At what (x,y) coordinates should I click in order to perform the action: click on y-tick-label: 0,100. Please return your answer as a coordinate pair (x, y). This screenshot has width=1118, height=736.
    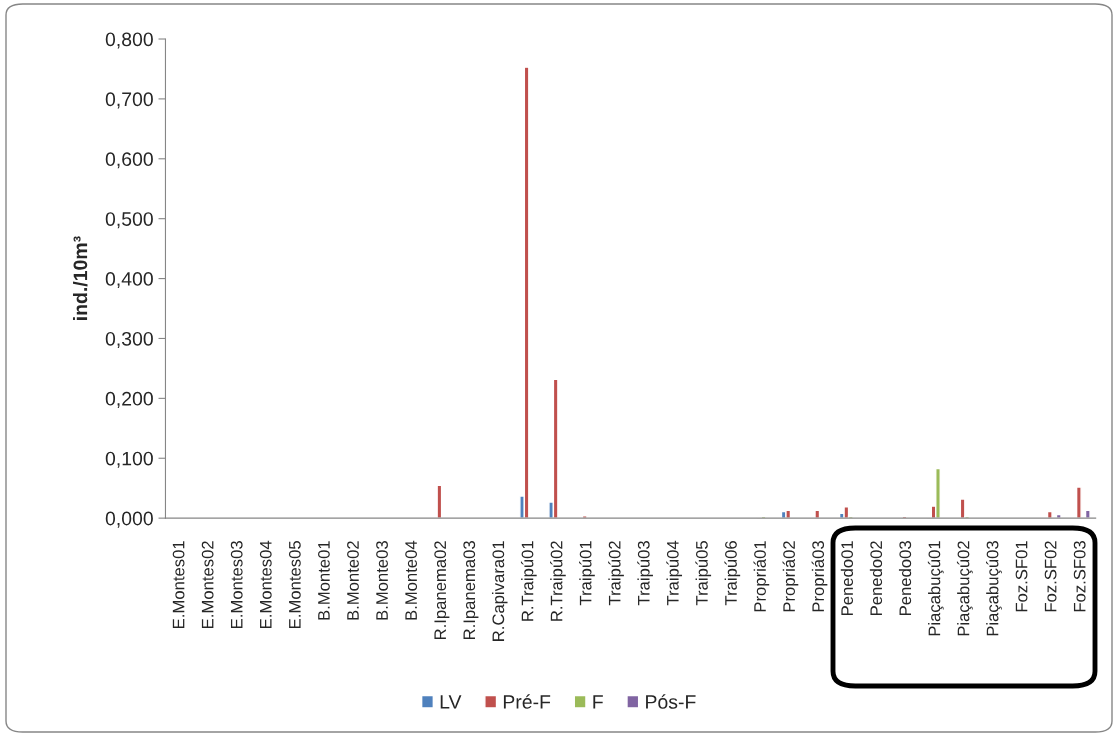
    Looking at the image, I should click on (129, 459).